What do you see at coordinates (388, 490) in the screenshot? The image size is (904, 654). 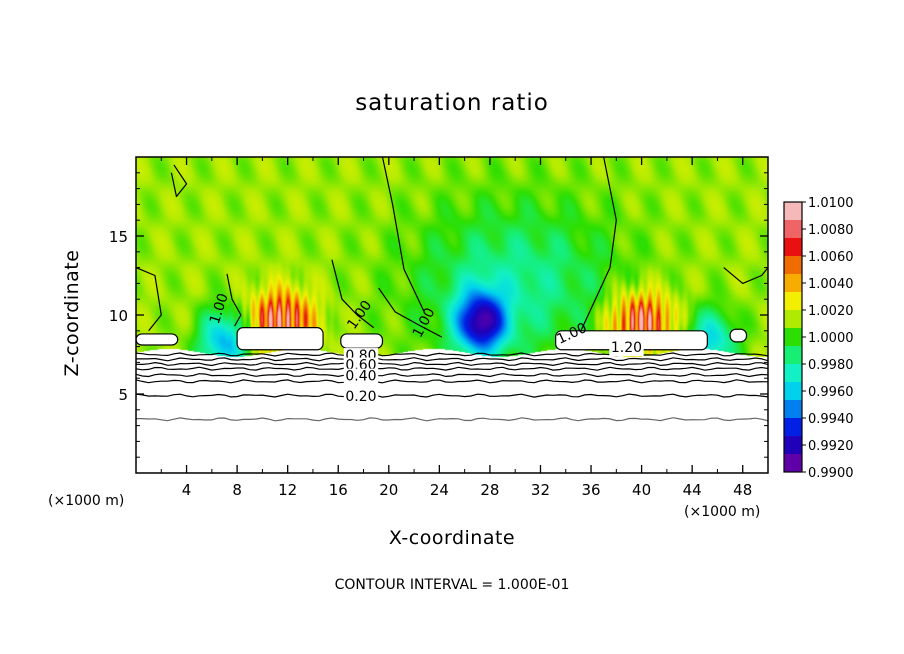 I see `x-tick-label: 20` at bounding box center [388, 490].